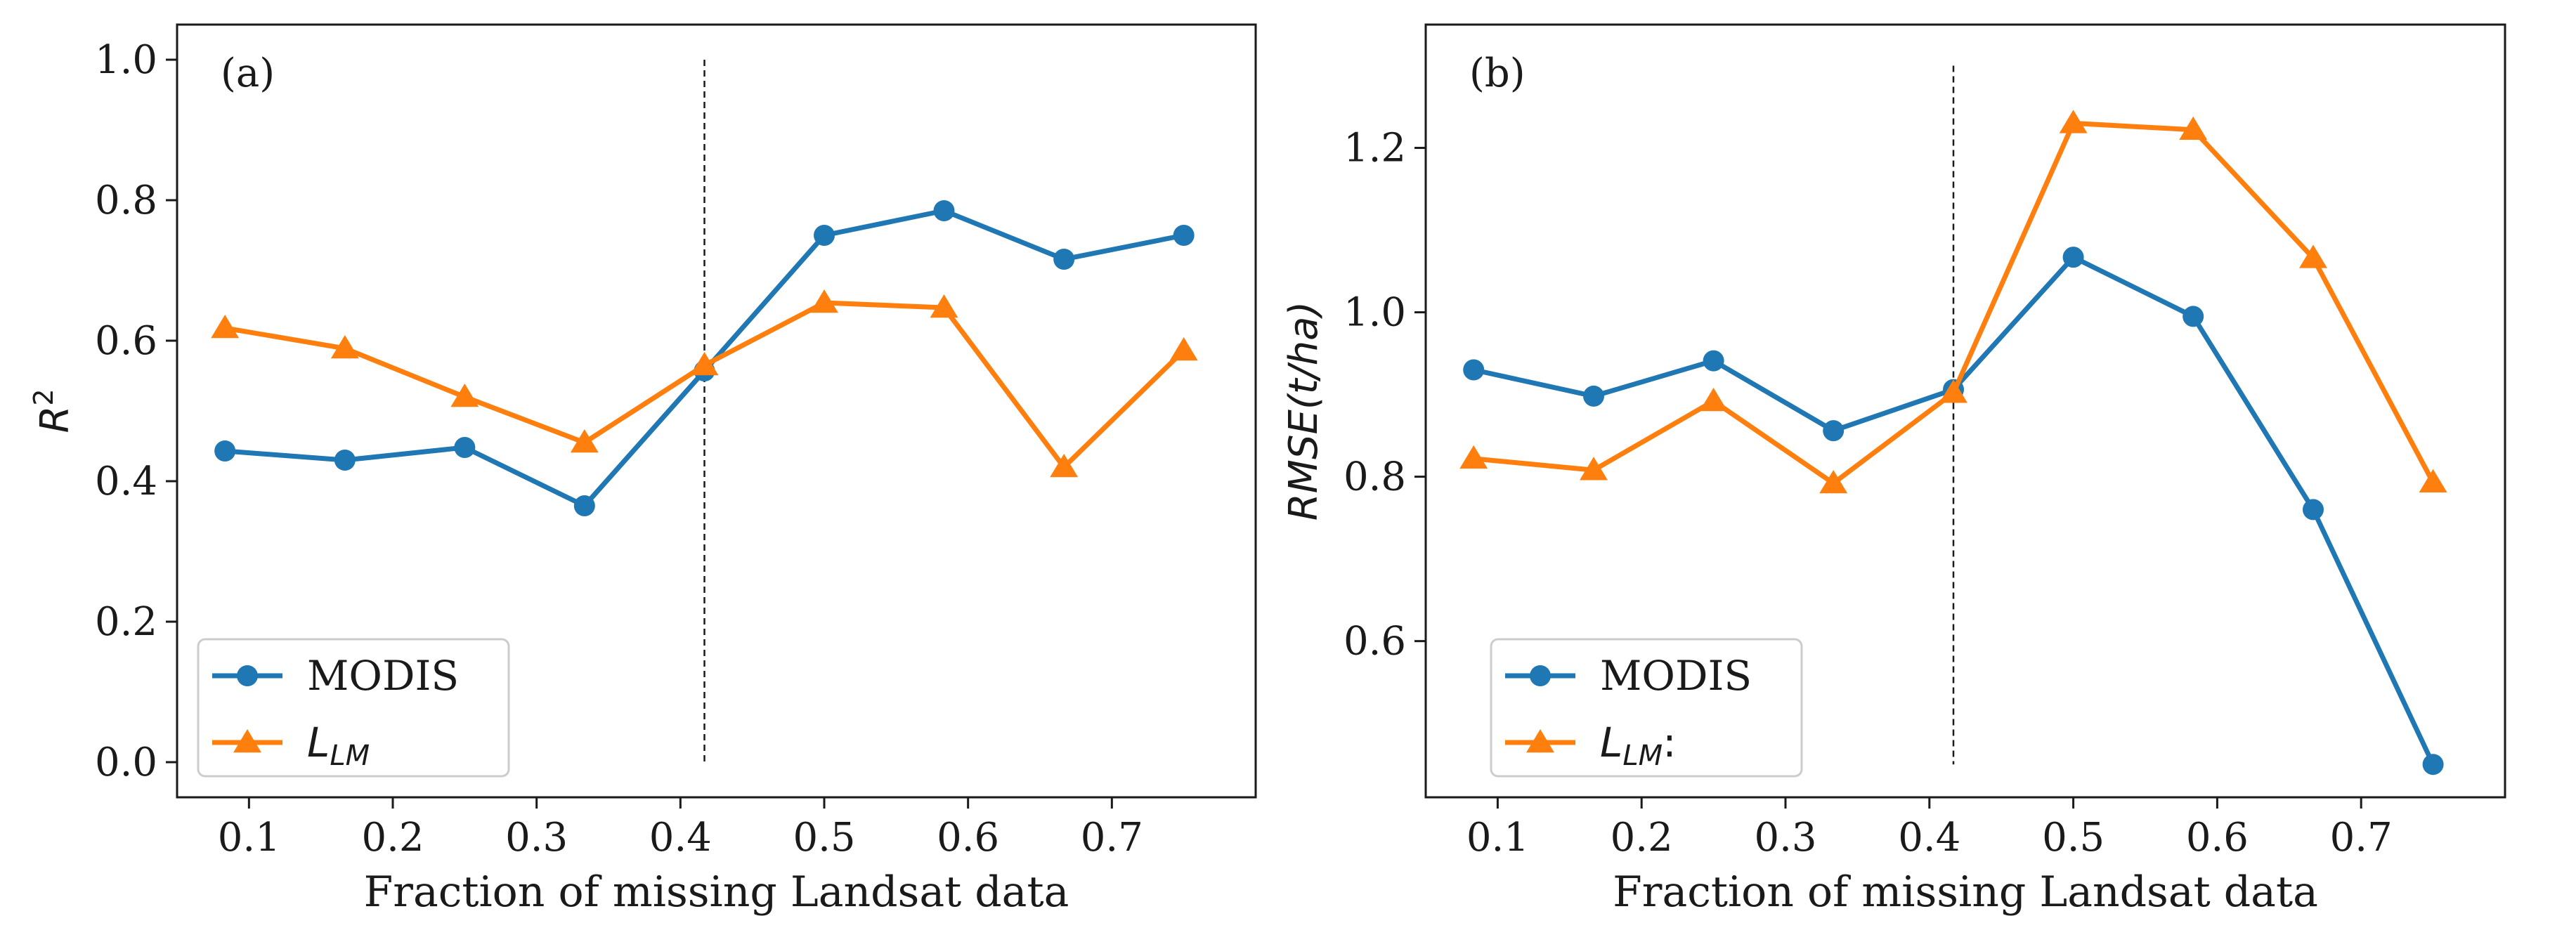  I want to click on y-axis-title-superscript: 2, so click(43, 396).